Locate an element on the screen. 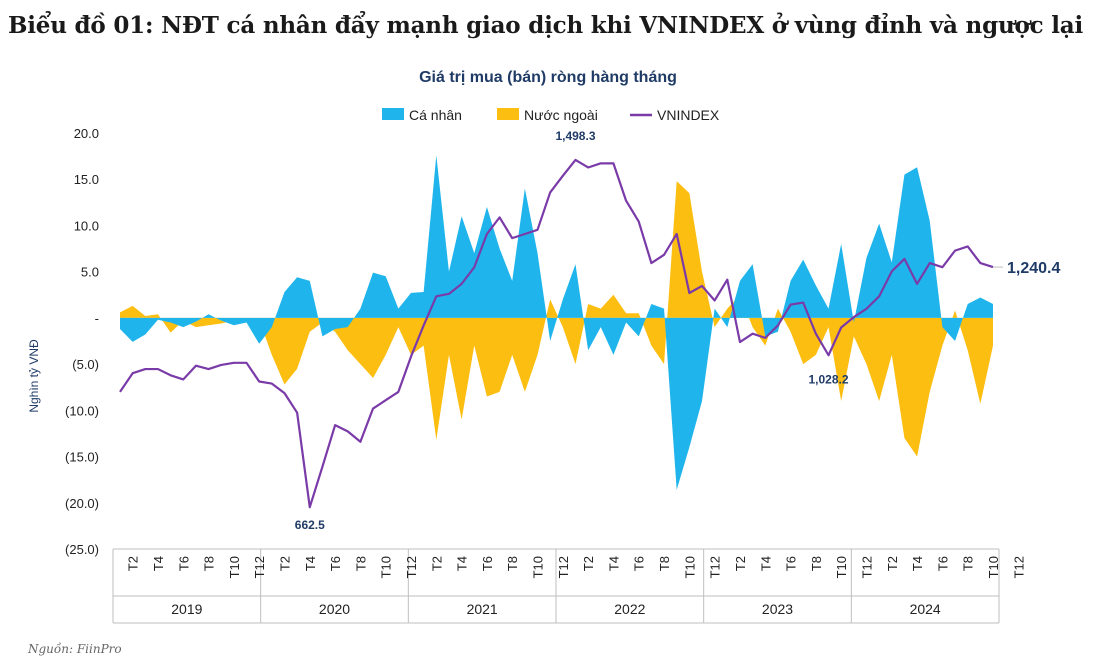  x-year-label: 2022 is located at coordinates (629, 609).